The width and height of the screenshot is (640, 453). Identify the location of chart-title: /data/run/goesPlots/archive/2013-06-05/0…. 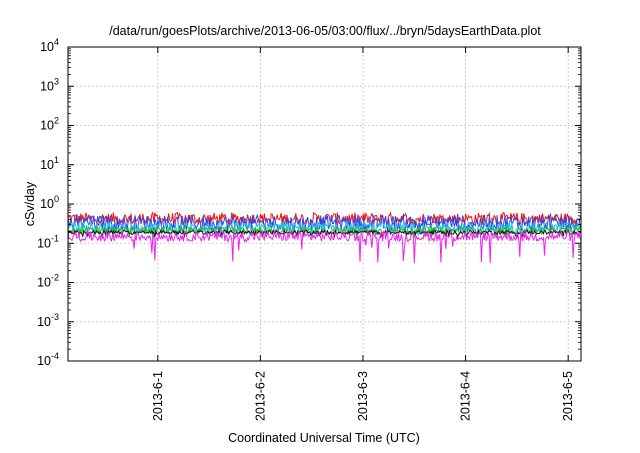
(325, 31).